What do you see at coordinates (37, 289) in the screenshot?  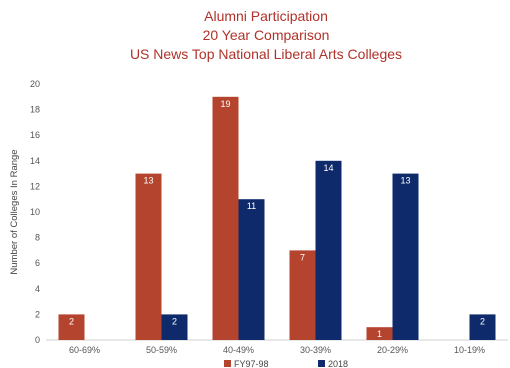 I see `y-tick-label: 4` at bounding box center [37, 289].